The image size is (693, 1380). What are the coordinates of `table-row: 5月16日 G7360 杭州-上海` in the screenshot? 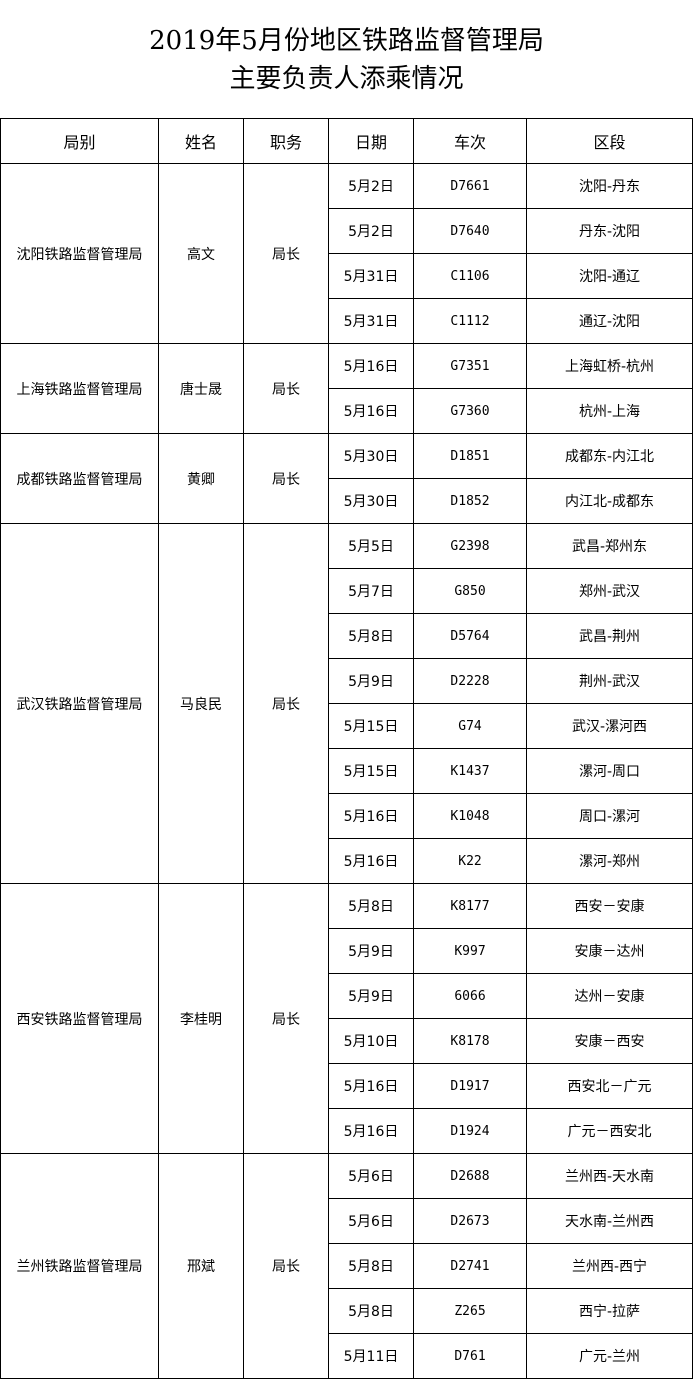 It's located at (347, 411).